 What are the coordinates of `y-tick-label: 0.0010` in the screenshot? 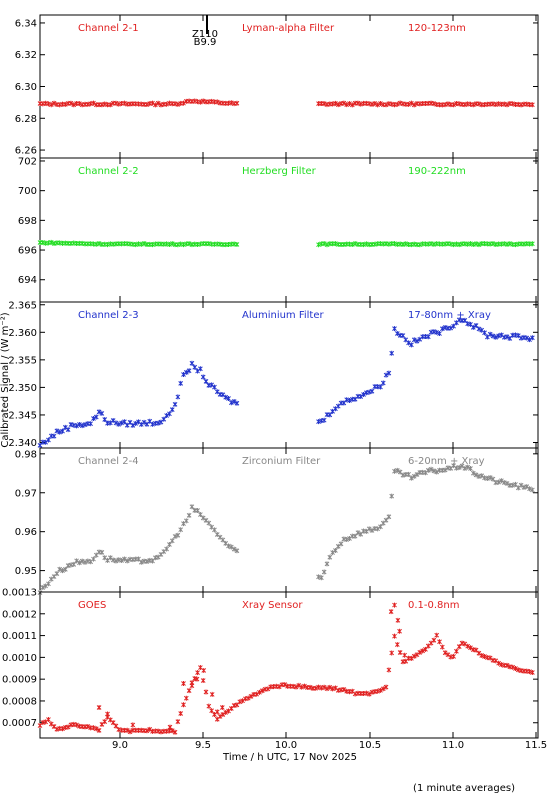 It's located at (19, 658).